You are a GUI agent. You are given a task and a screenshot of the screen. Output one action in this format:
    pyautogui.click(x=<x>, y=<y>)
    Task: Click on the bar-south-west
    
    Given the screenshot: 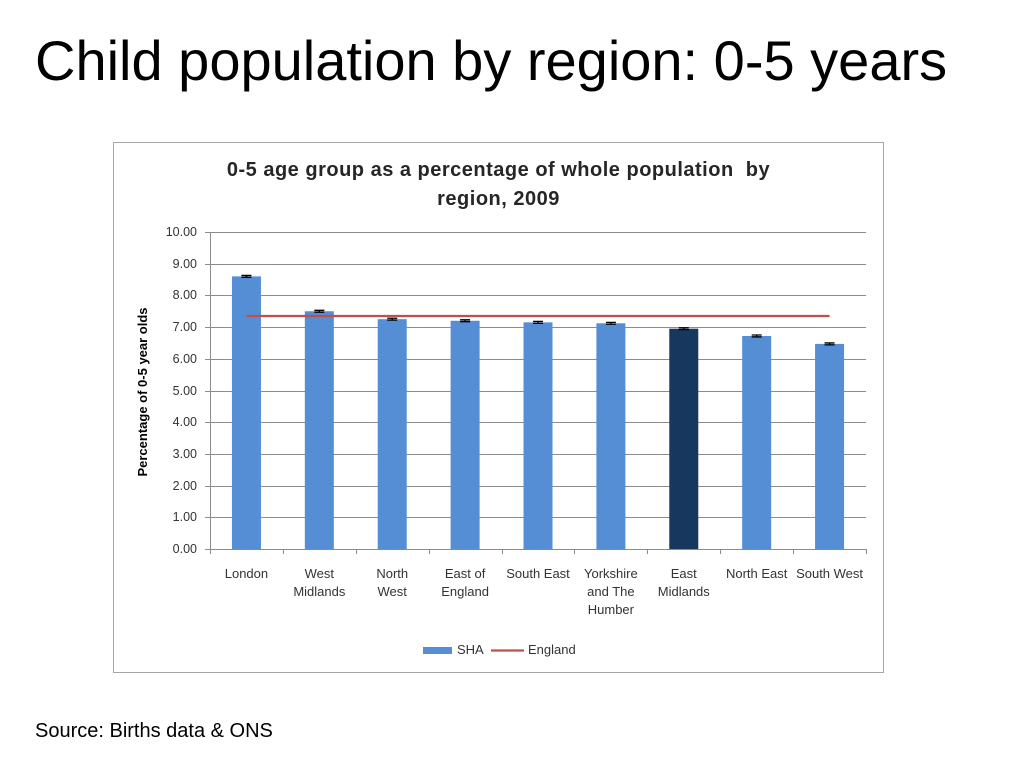 What is the action you would take?
    pyautogui.click(x=830, y=446)
    